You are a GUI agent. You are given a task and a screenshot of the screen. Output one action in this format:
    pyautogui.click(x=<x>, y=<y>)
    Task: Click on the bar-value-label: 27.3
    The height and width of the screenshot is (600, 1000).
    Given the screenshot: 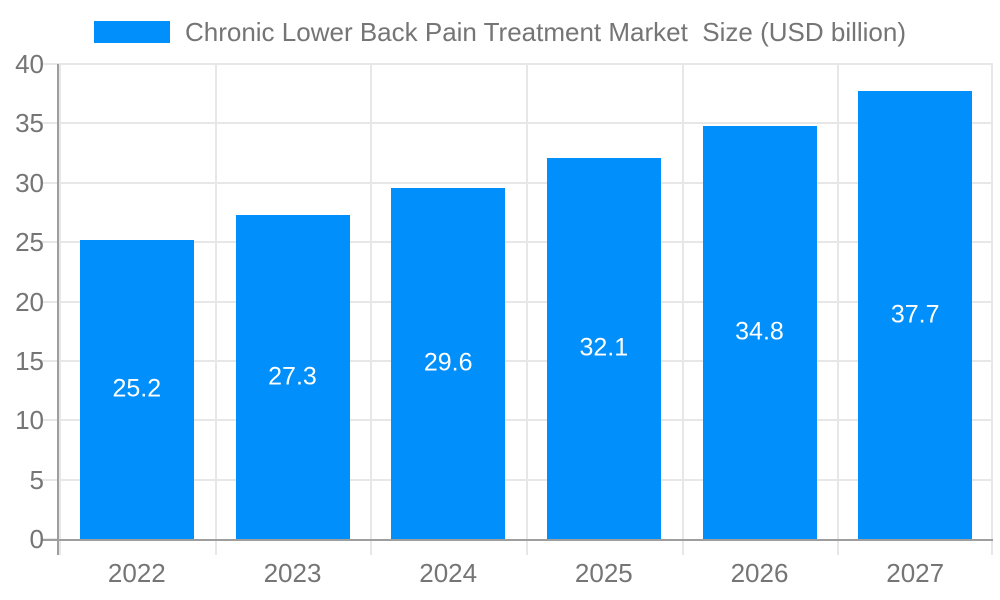 What is the action you would take?
    pyautogui.click(x=292, y=376)
    